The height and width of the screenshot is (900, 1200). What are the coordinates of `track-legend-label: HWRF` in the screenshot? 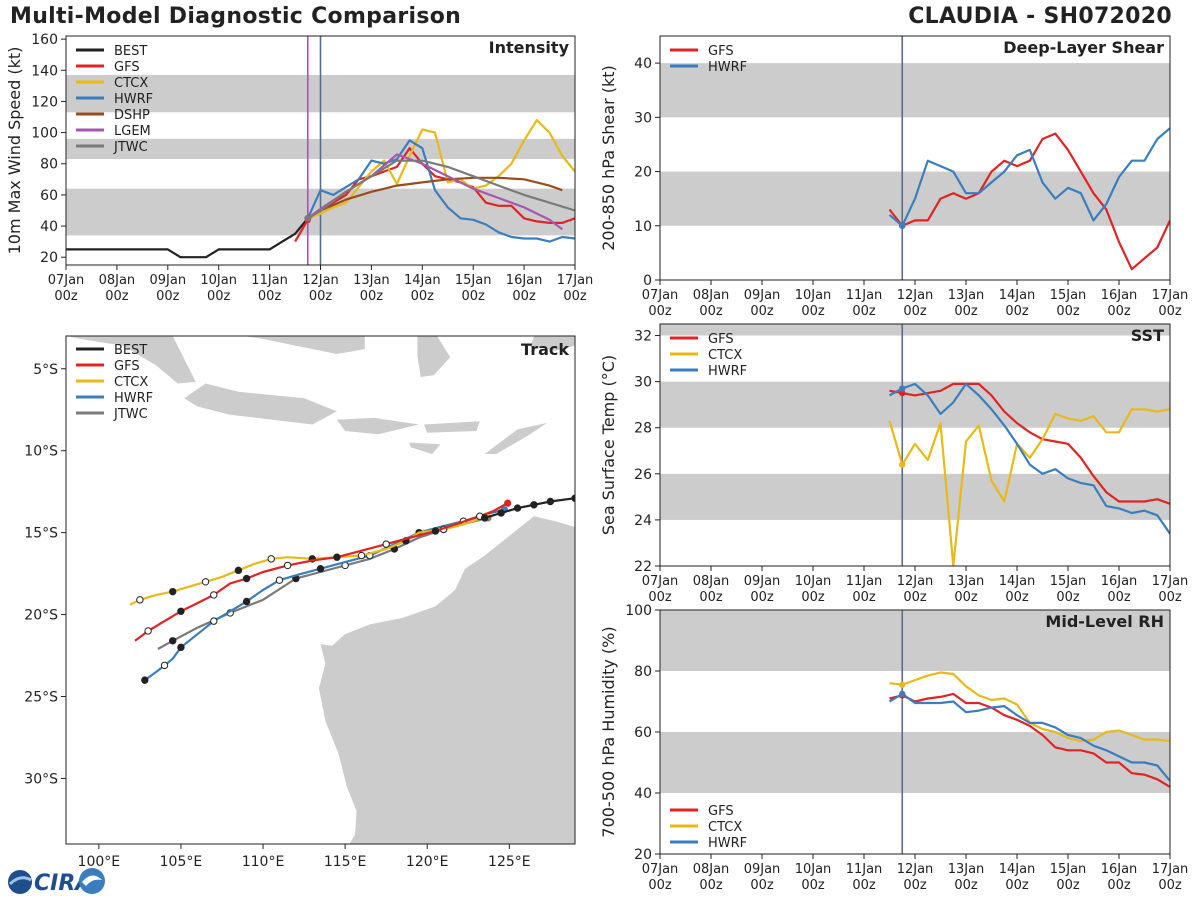 It's located at (133, 398).